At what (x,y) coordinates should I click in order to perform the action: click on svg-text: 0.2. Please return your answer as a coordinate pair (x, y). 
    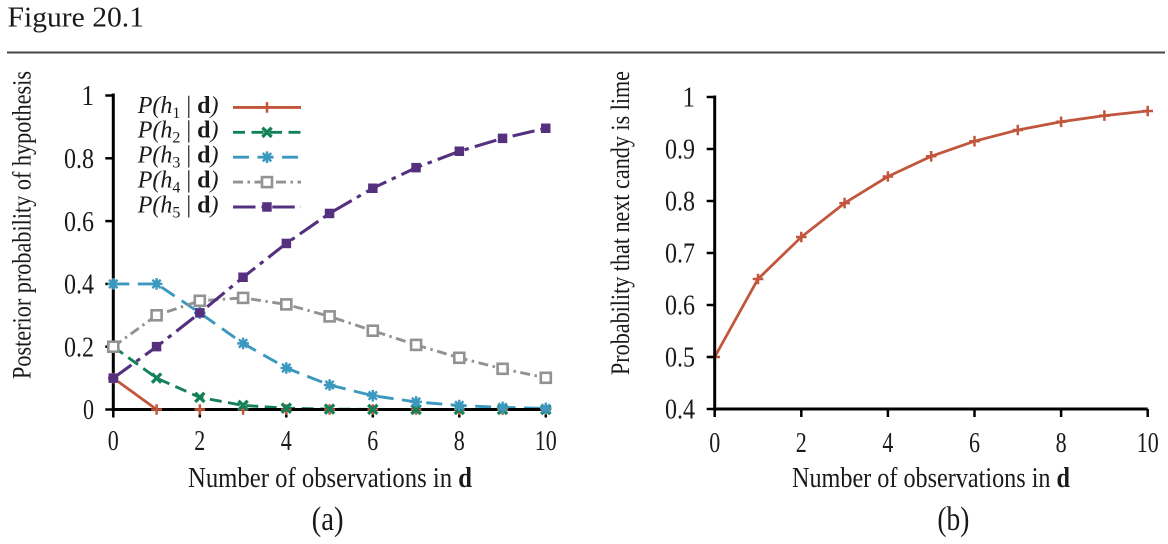
    Looking at the image, I should click on (79, 347).